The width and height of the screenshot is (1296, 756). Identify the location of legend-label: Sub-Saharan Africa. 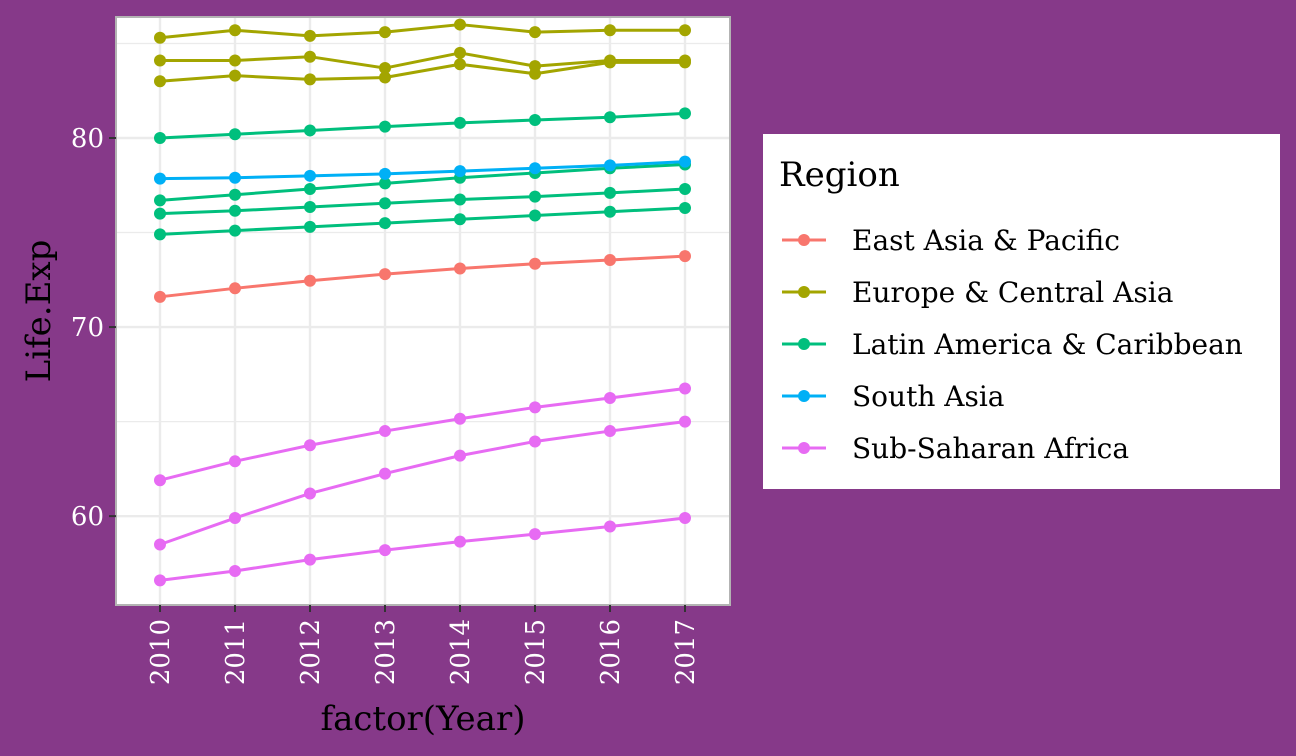
(990, 448).